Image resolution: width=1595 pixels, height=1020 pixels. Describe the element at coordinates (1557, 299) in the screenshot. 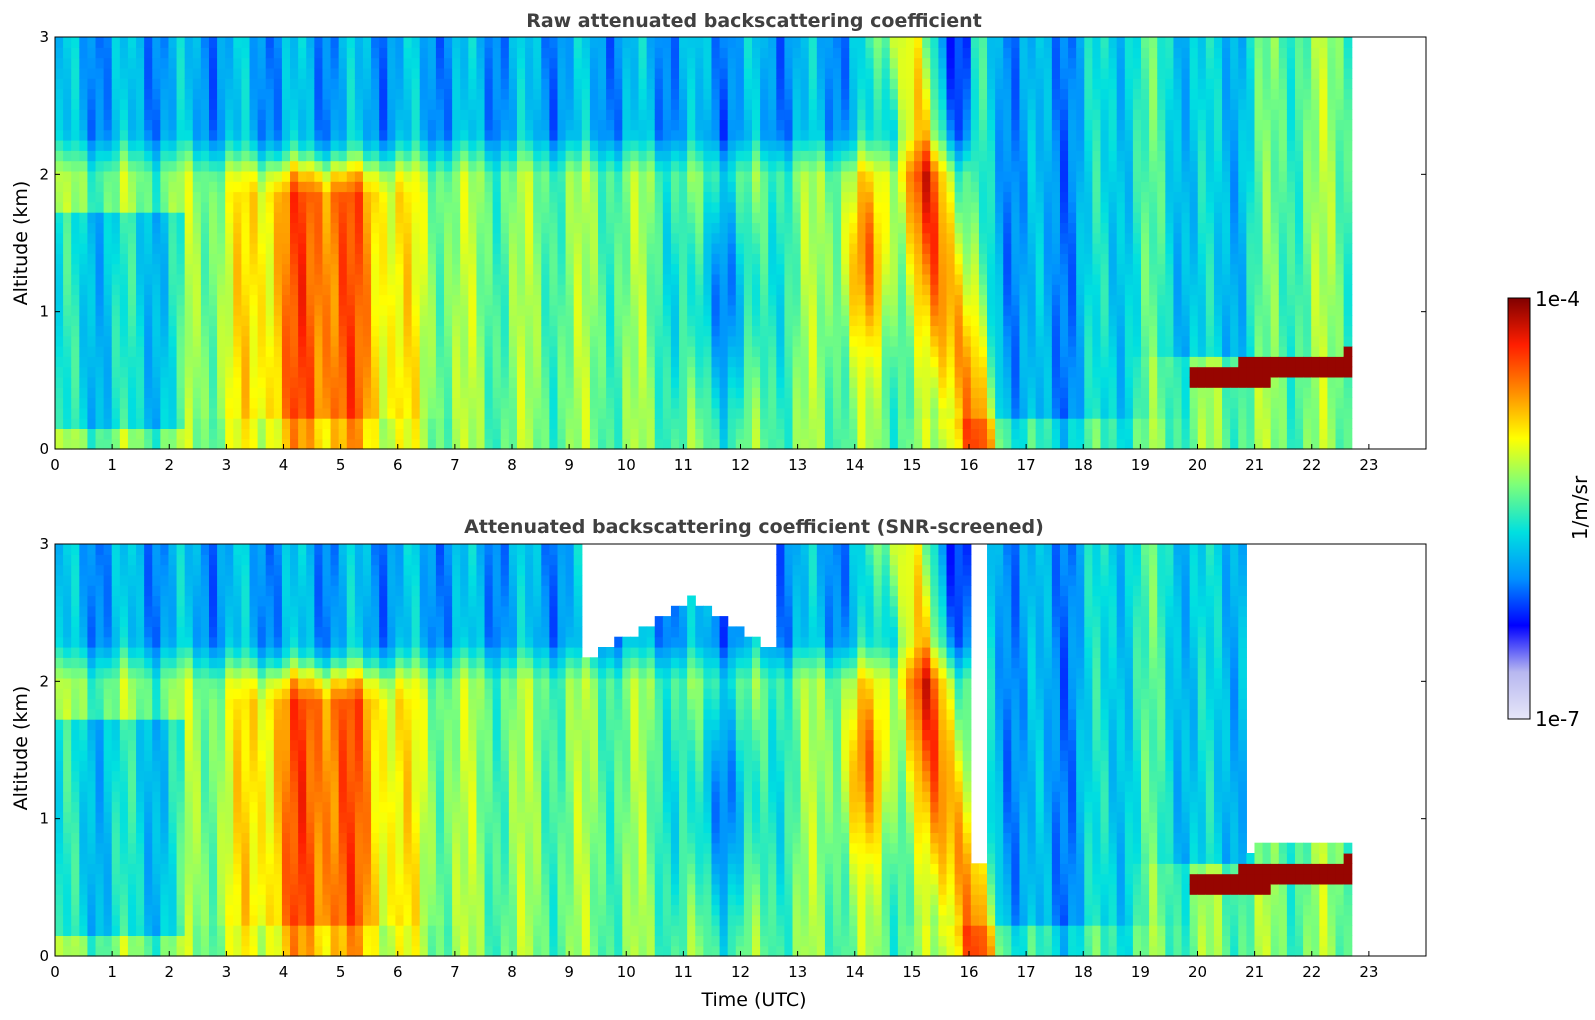

I see `colorbar-max-label: 1e-4` at that location.